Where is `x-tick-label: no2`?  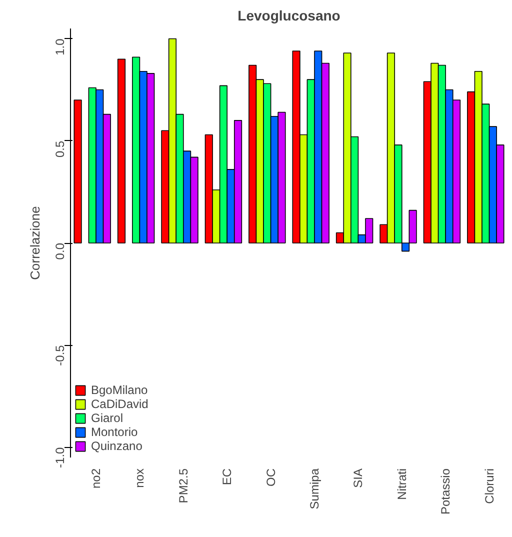
x-tick-label: no2 is located at coordinates (95, 478).